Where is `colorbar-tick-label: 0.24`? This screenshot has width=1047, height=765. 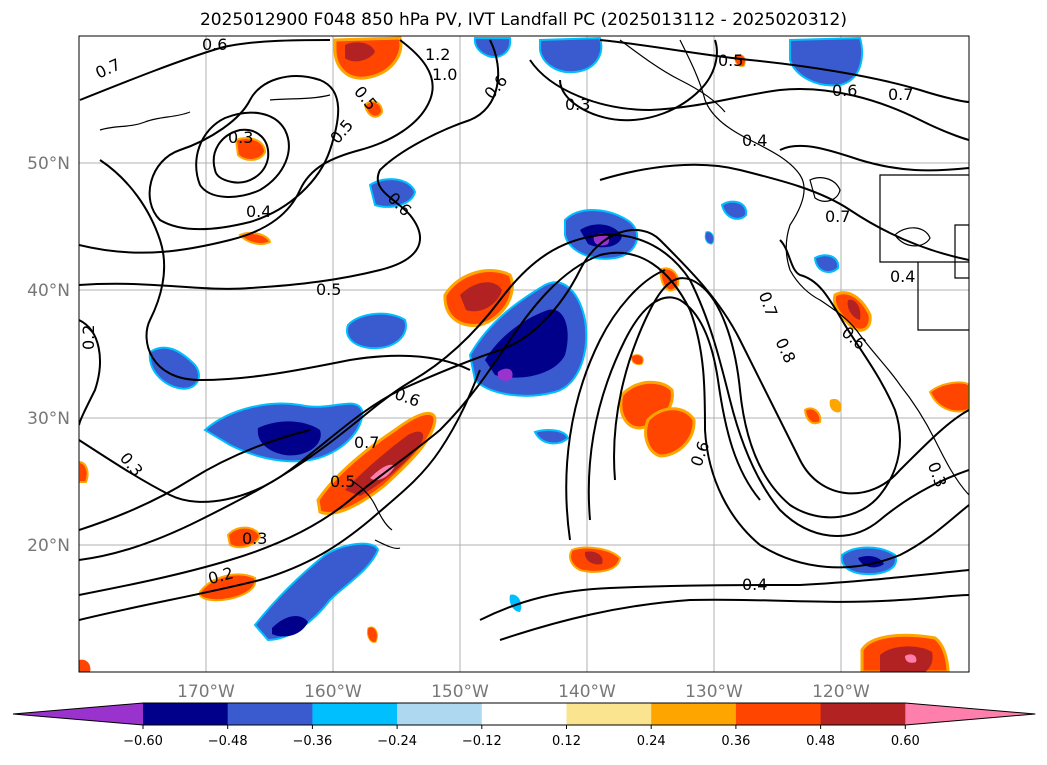 colorbar-tick-label: 0.24 is located at coordinates (651, 741).